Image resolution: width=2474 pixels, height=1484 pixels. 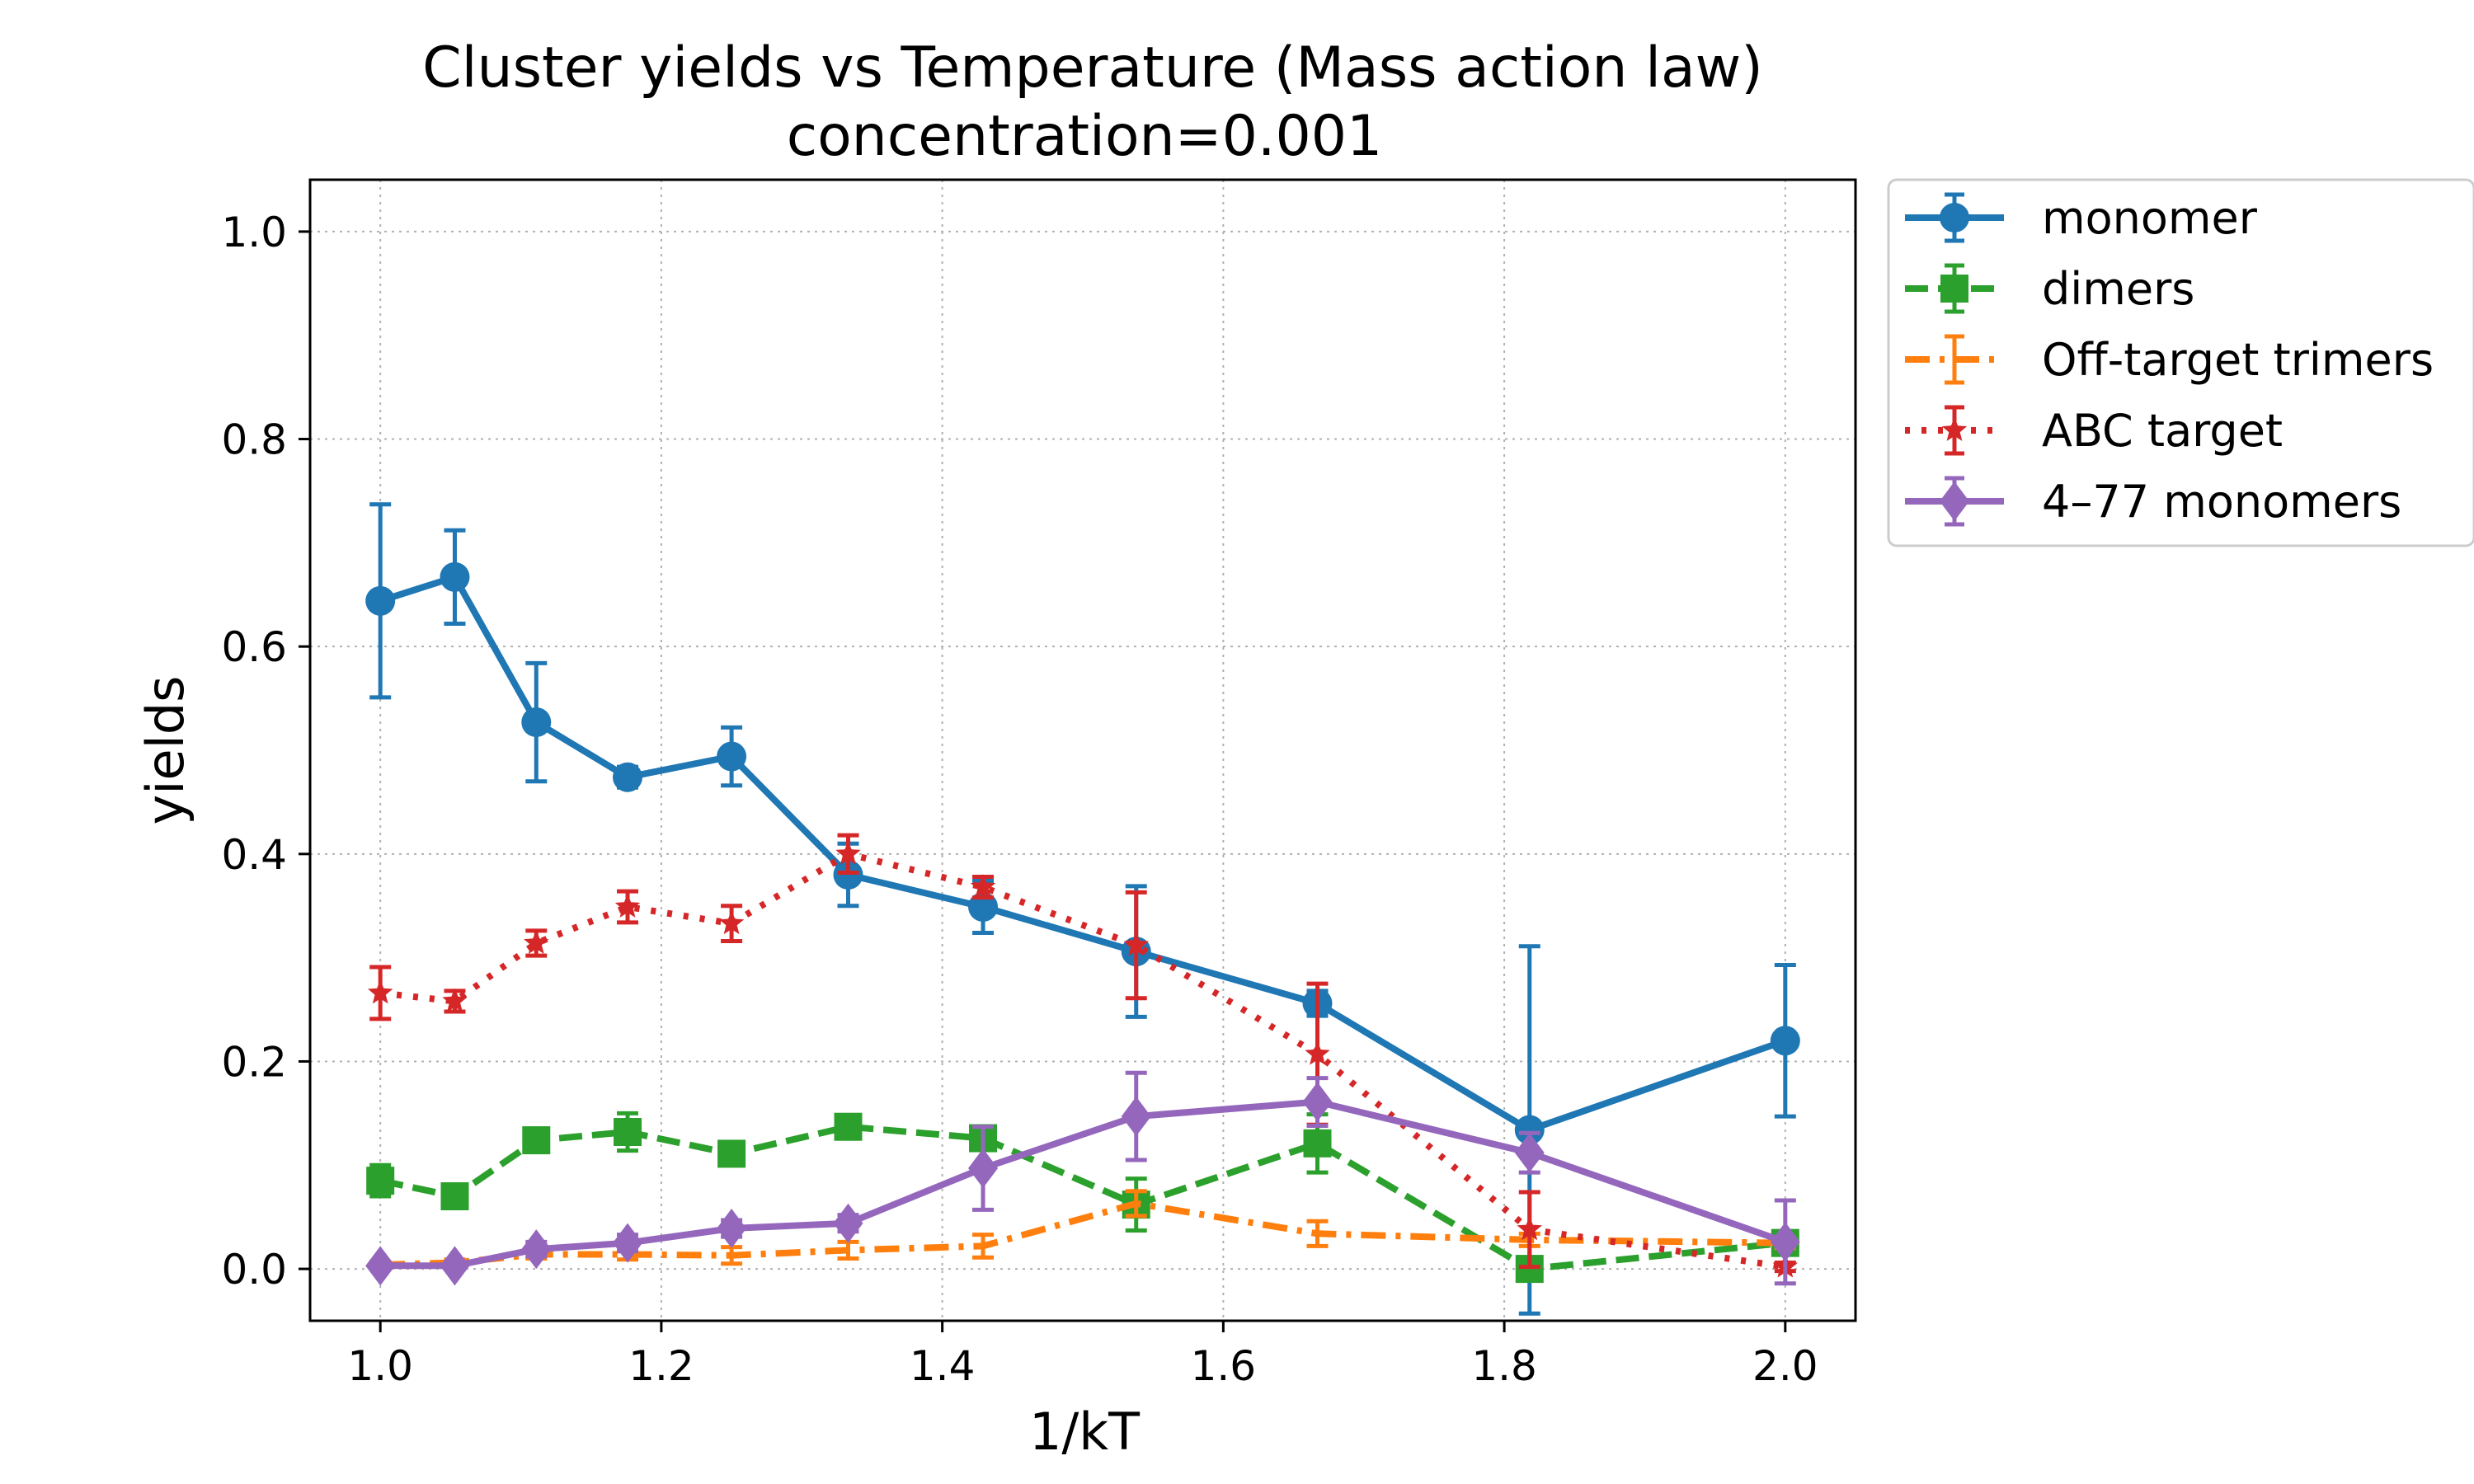 I want to click on x-tick-label: 1.0, so click(x=380, y=1366).